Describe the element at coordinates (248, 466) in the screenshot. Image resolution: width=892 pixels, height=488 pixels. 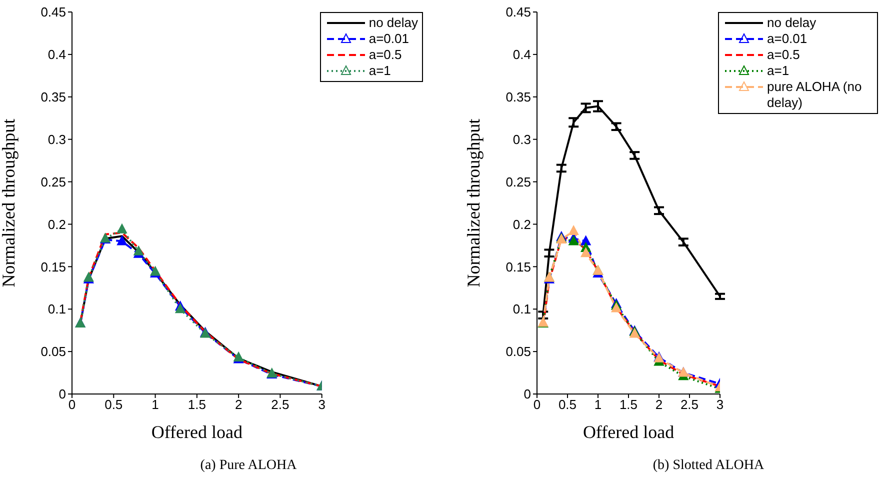
I see `text: (a) Pure ALOHA` at that location.